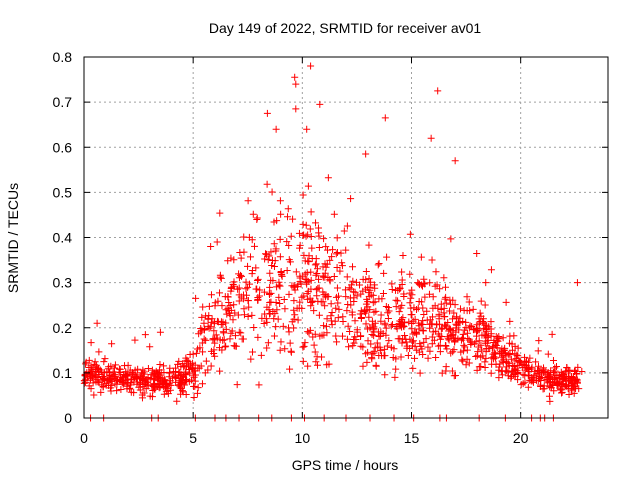 The width and height of the screenshot is (640, 480). What do you see at coordinates (193, 438) in the screenshot?
I see `x-tick-label: 5` at bounding box center [193, 438].